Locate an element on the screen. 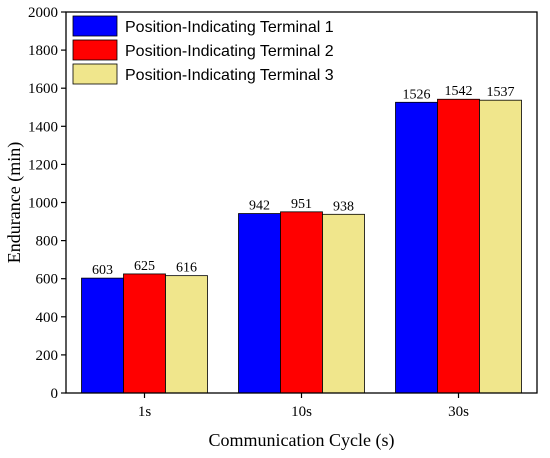 This screenshot has height=458, width=550. y-tick-label: 1200 is located at coordinates (43, 165).